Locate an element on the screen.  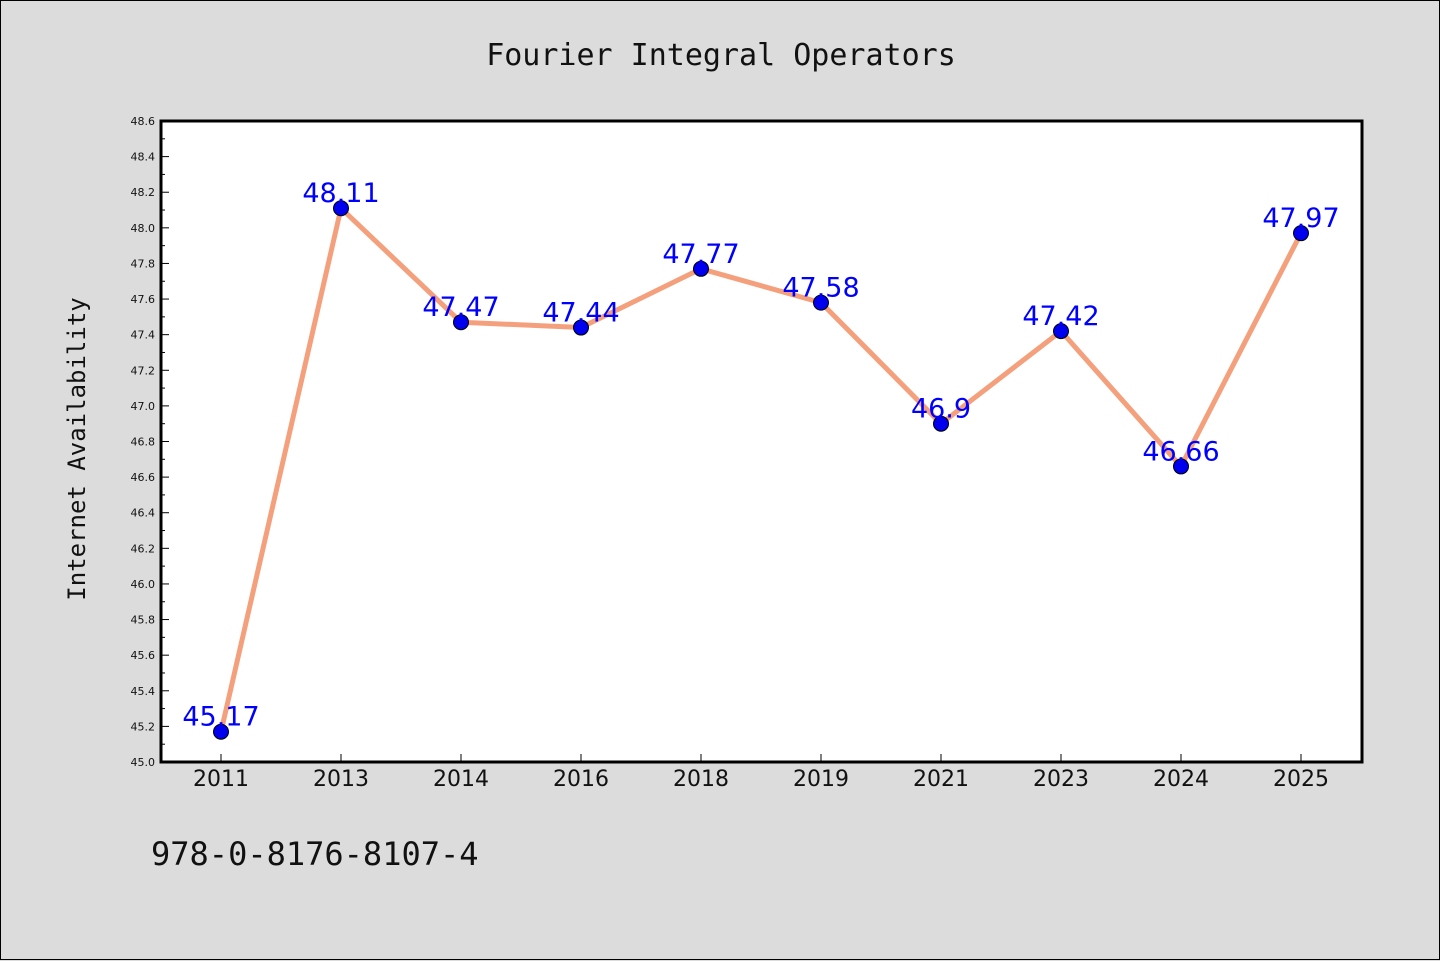
x-tick-label: 2016 is located at coordinates (581, 779).